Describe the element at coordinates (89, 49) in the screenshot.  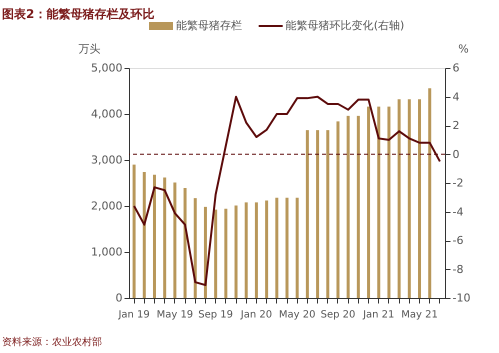
I see `y-axis-title: 万头` at that location.